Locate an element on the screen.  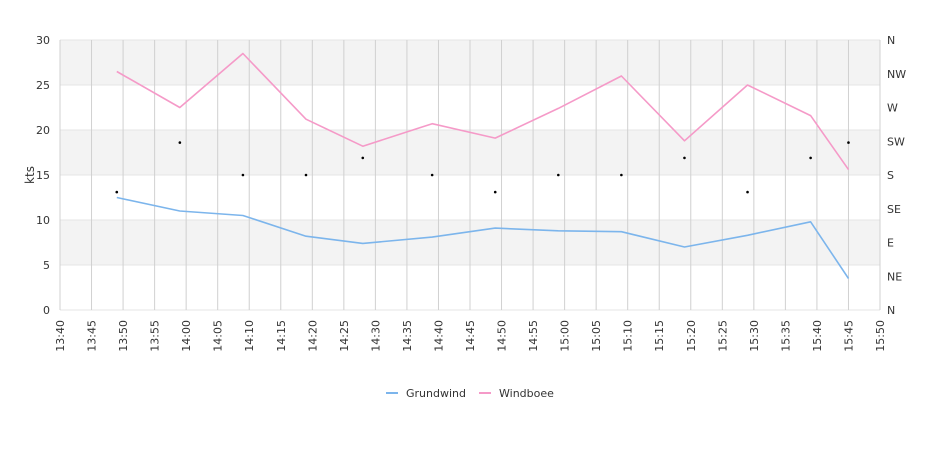
direction-points is located at coordinates (482, 167).